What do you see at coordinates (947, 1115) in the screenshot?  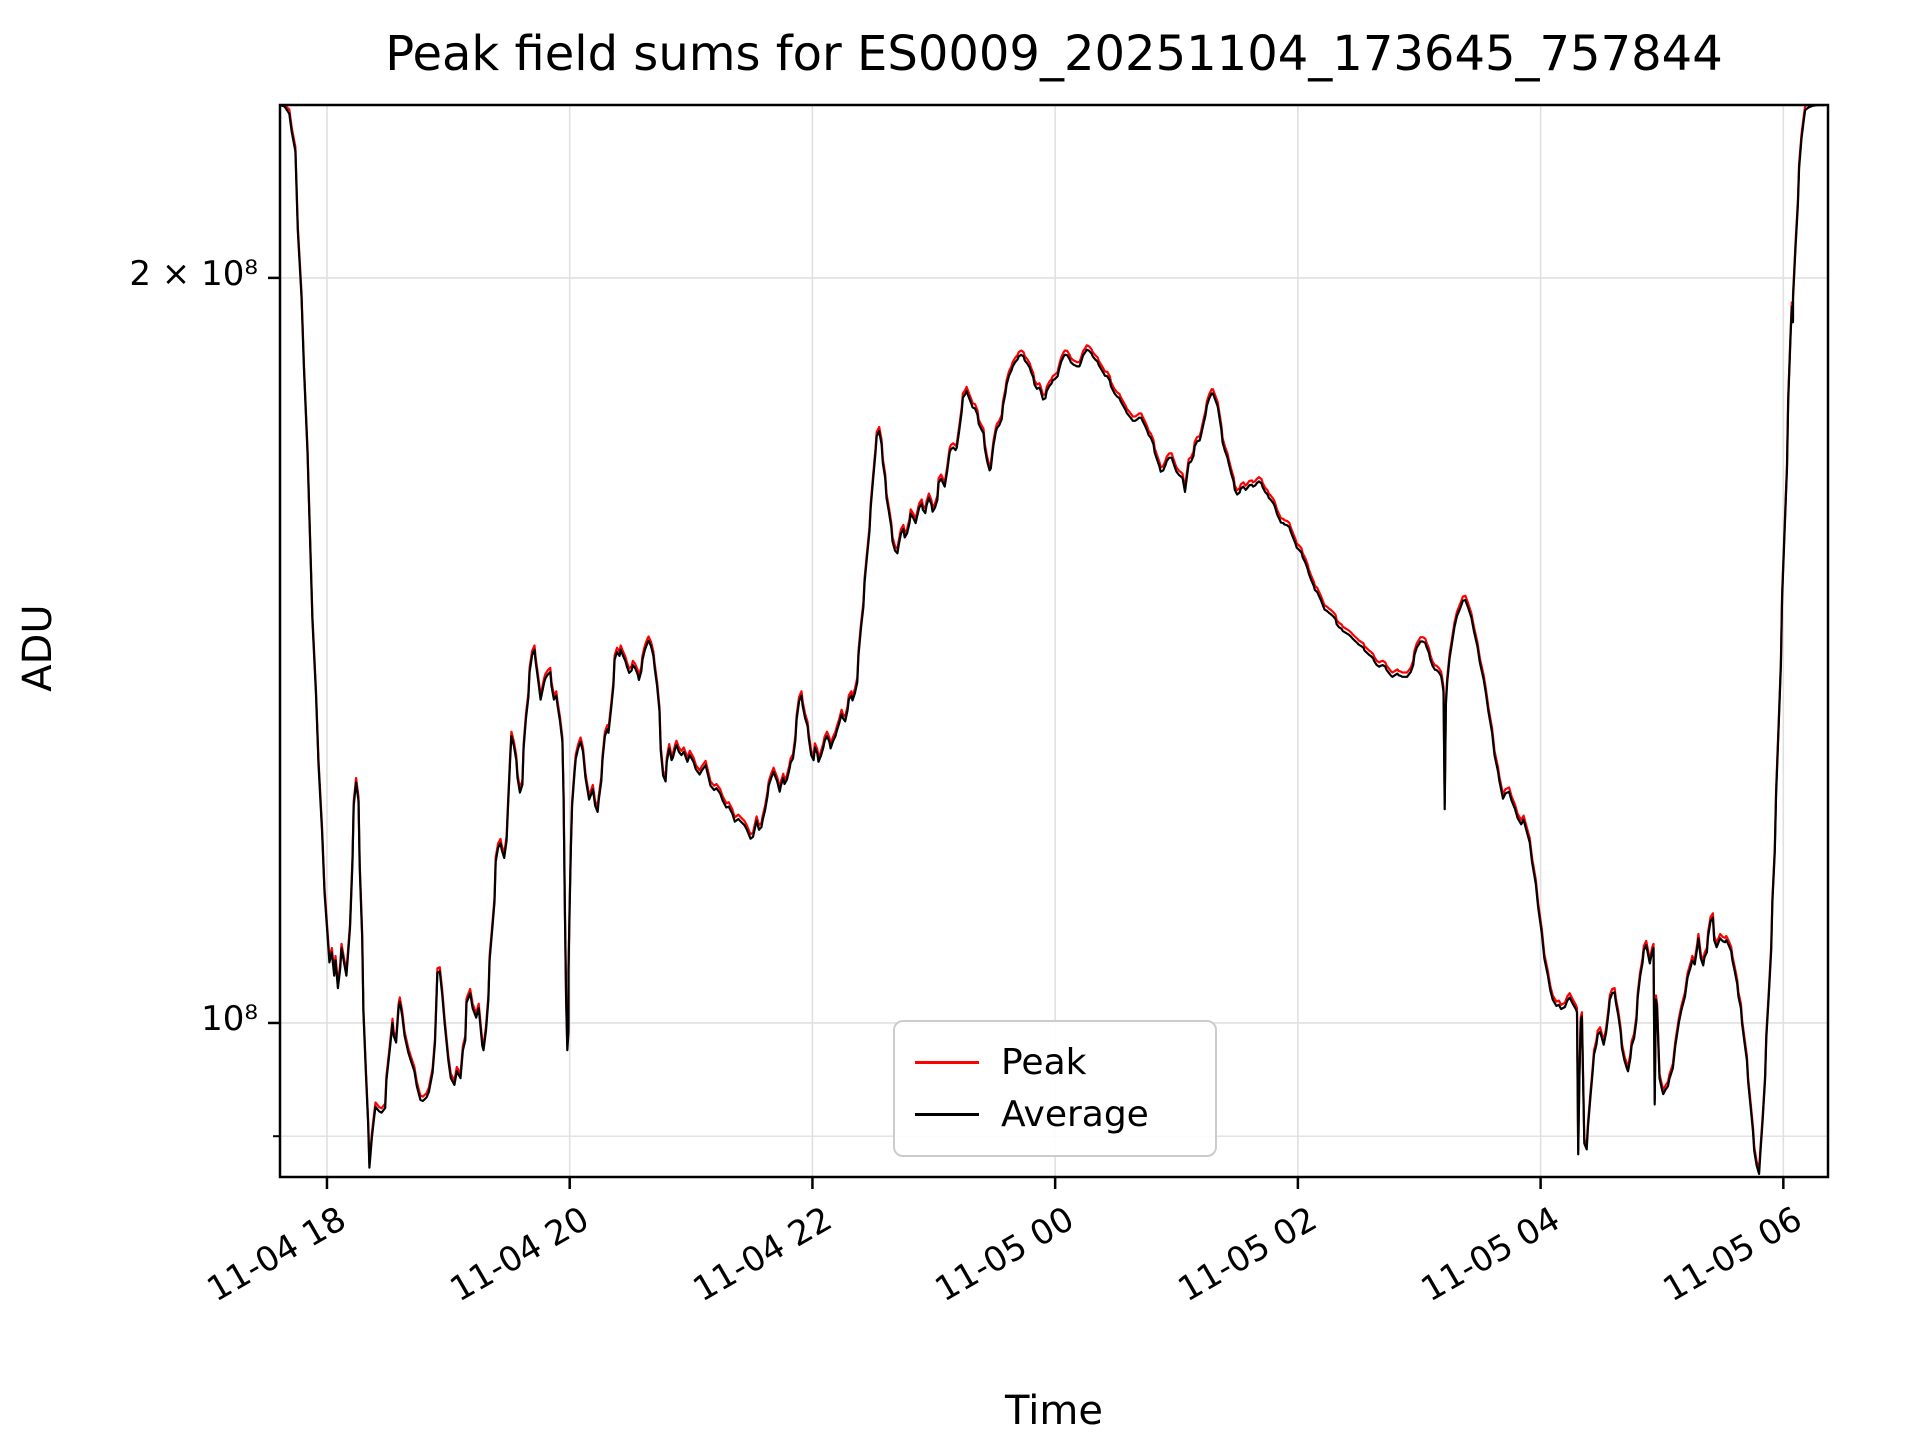 I see `average-line-swatch` at bounding box center [947, 1115].